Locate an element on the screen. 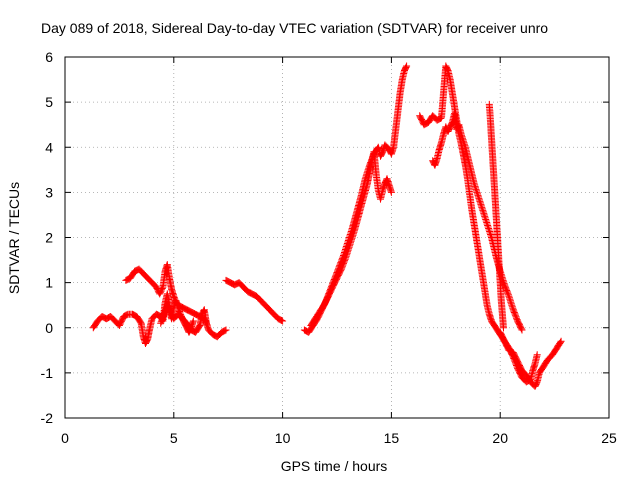 The image size is (640, 480). x-tick-label: 10 is located at coordinates (283, 438).